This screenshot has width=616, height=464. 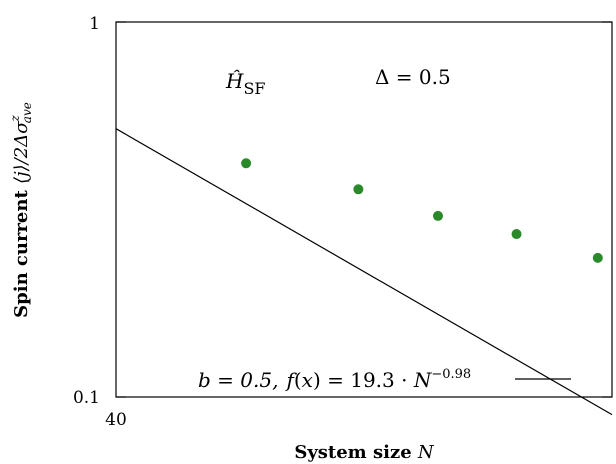 I want to click on hamiltonian-annotation: ĤSF, so click(x=245, y=83).